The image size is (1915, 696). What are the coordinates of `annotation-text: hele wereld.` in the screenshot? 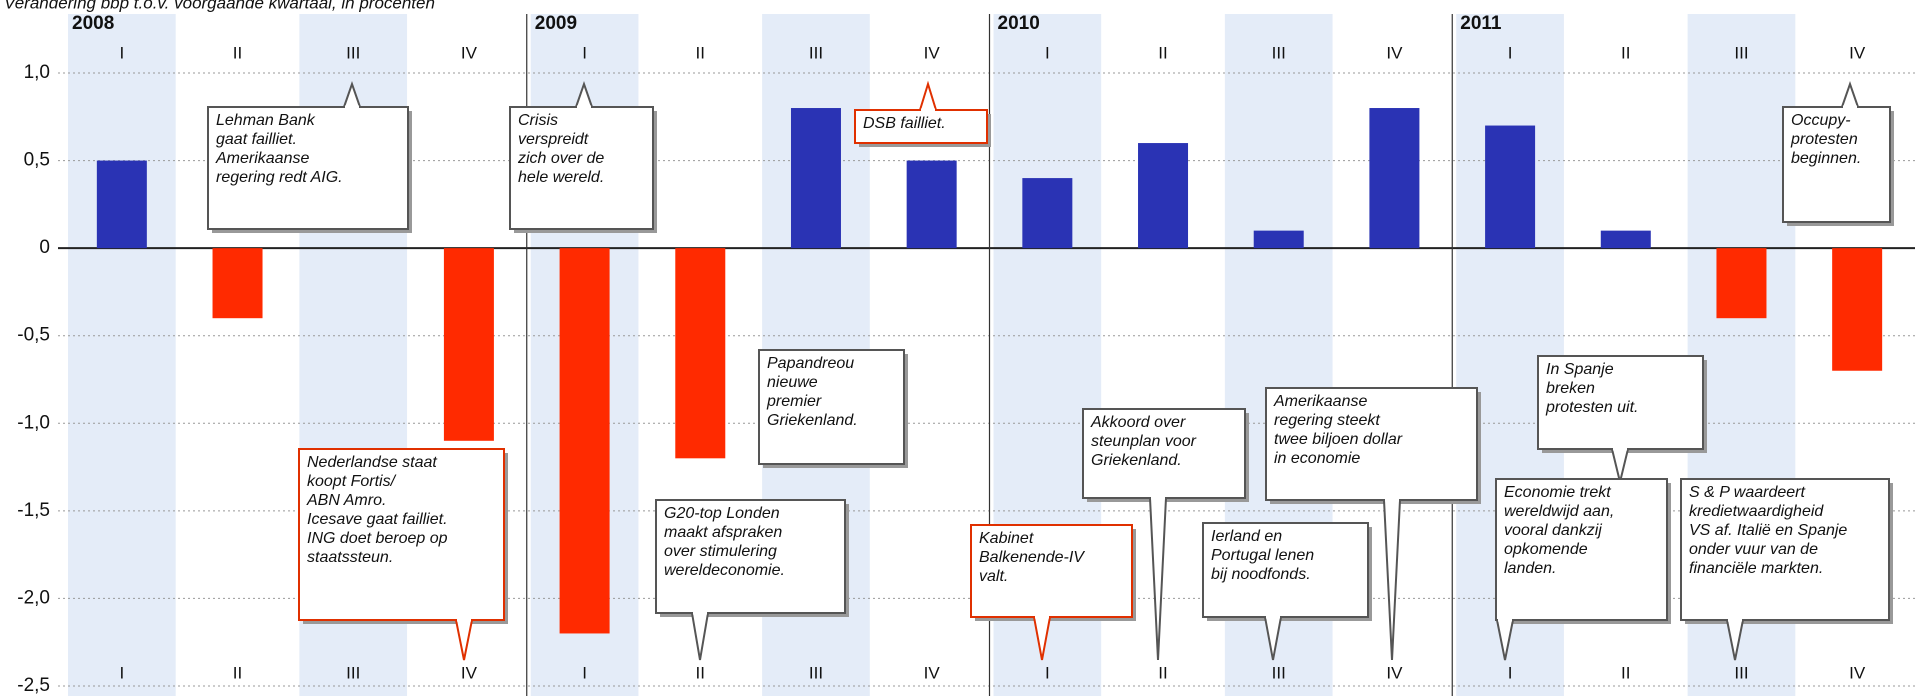 It's located at (561, 177).